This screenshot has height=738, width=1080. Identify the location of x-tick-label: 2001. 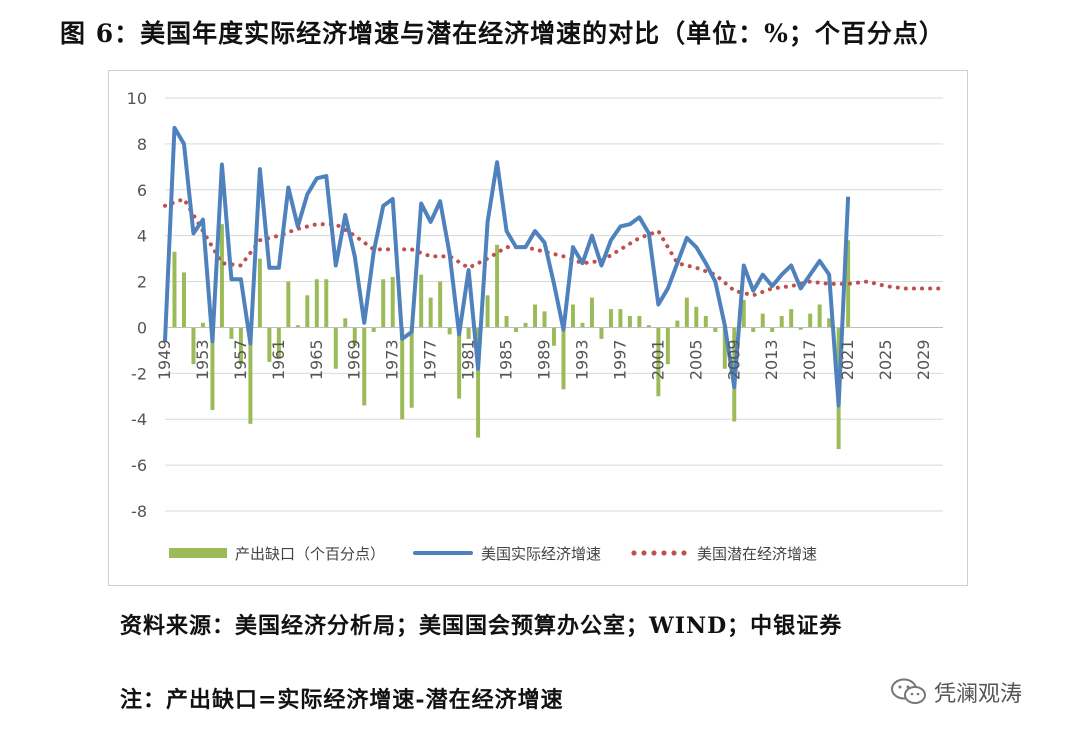
(657, 359).